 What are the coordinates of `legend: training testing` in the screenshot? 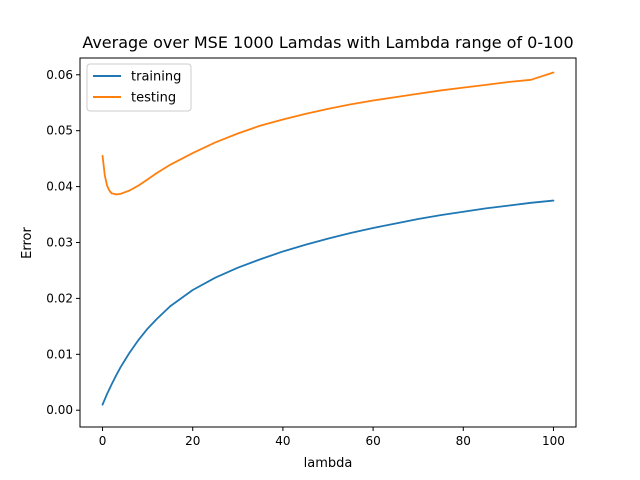 It's located at (139, 87).